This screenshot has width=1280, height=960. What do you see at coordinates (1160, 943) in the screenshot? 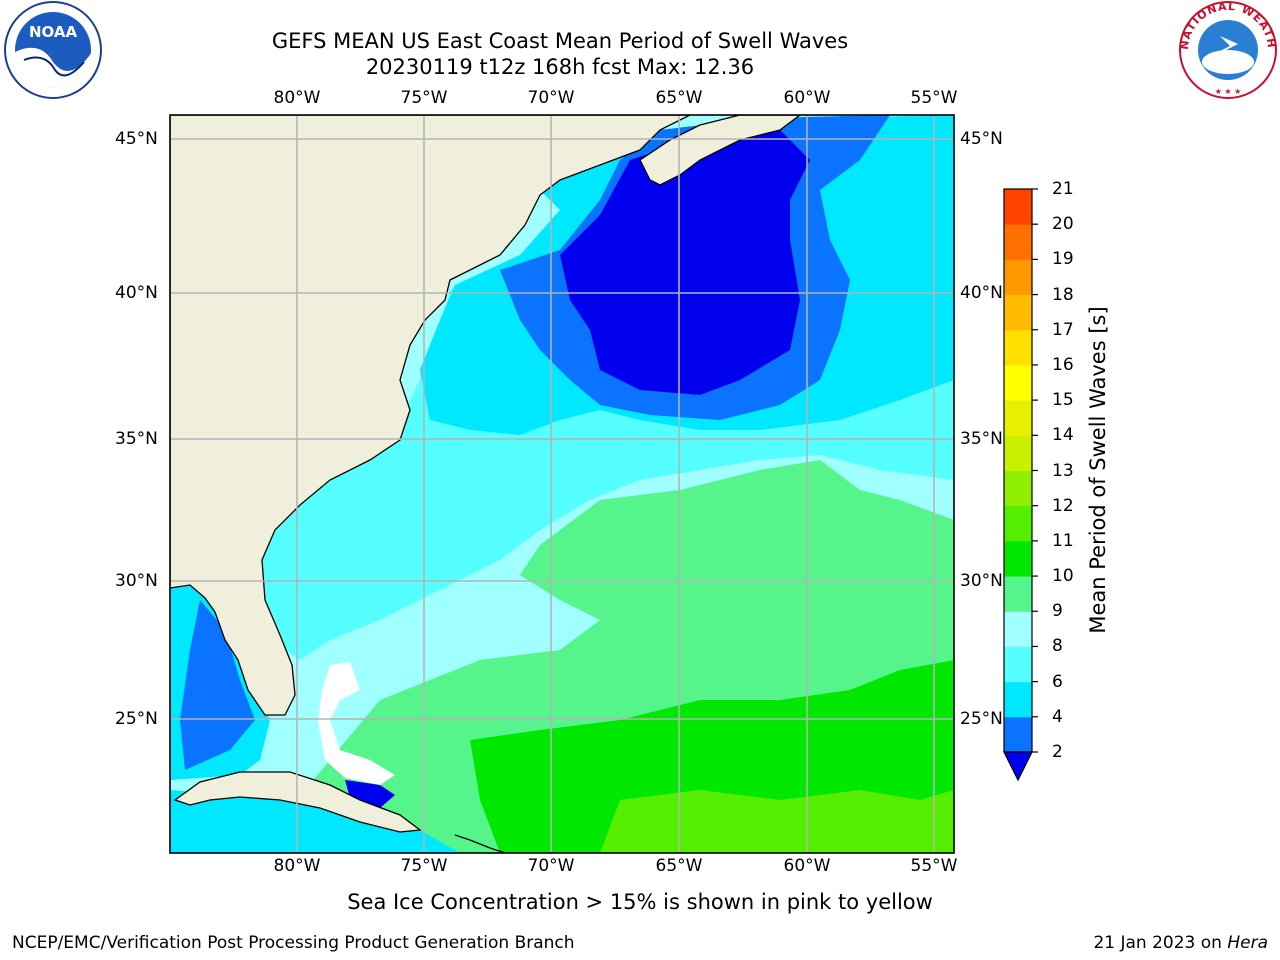
I see `footer-date-text: 21 Jan 2023 on` at bounding box center [1160, 943].